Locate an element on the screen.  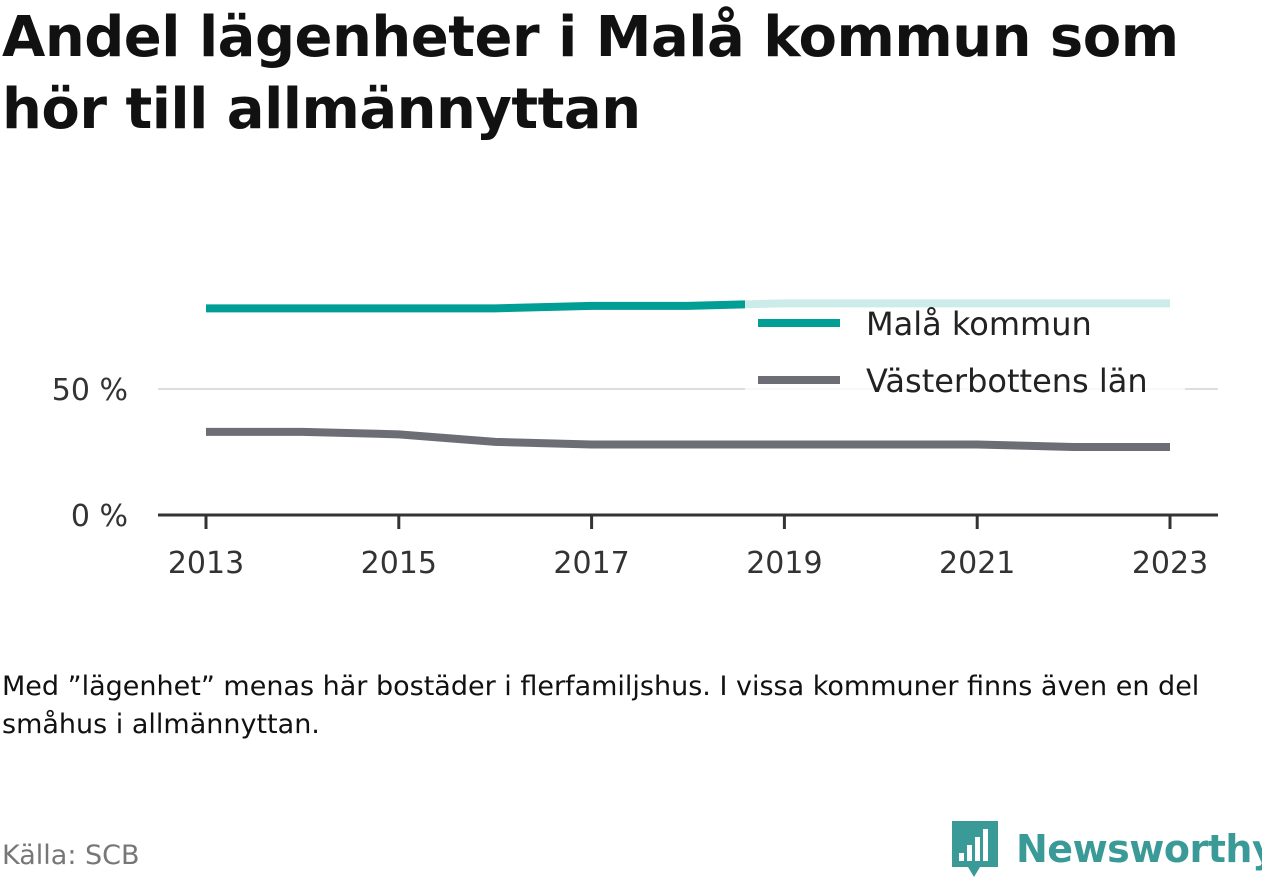
series-line is located at coordinates (688, 439).